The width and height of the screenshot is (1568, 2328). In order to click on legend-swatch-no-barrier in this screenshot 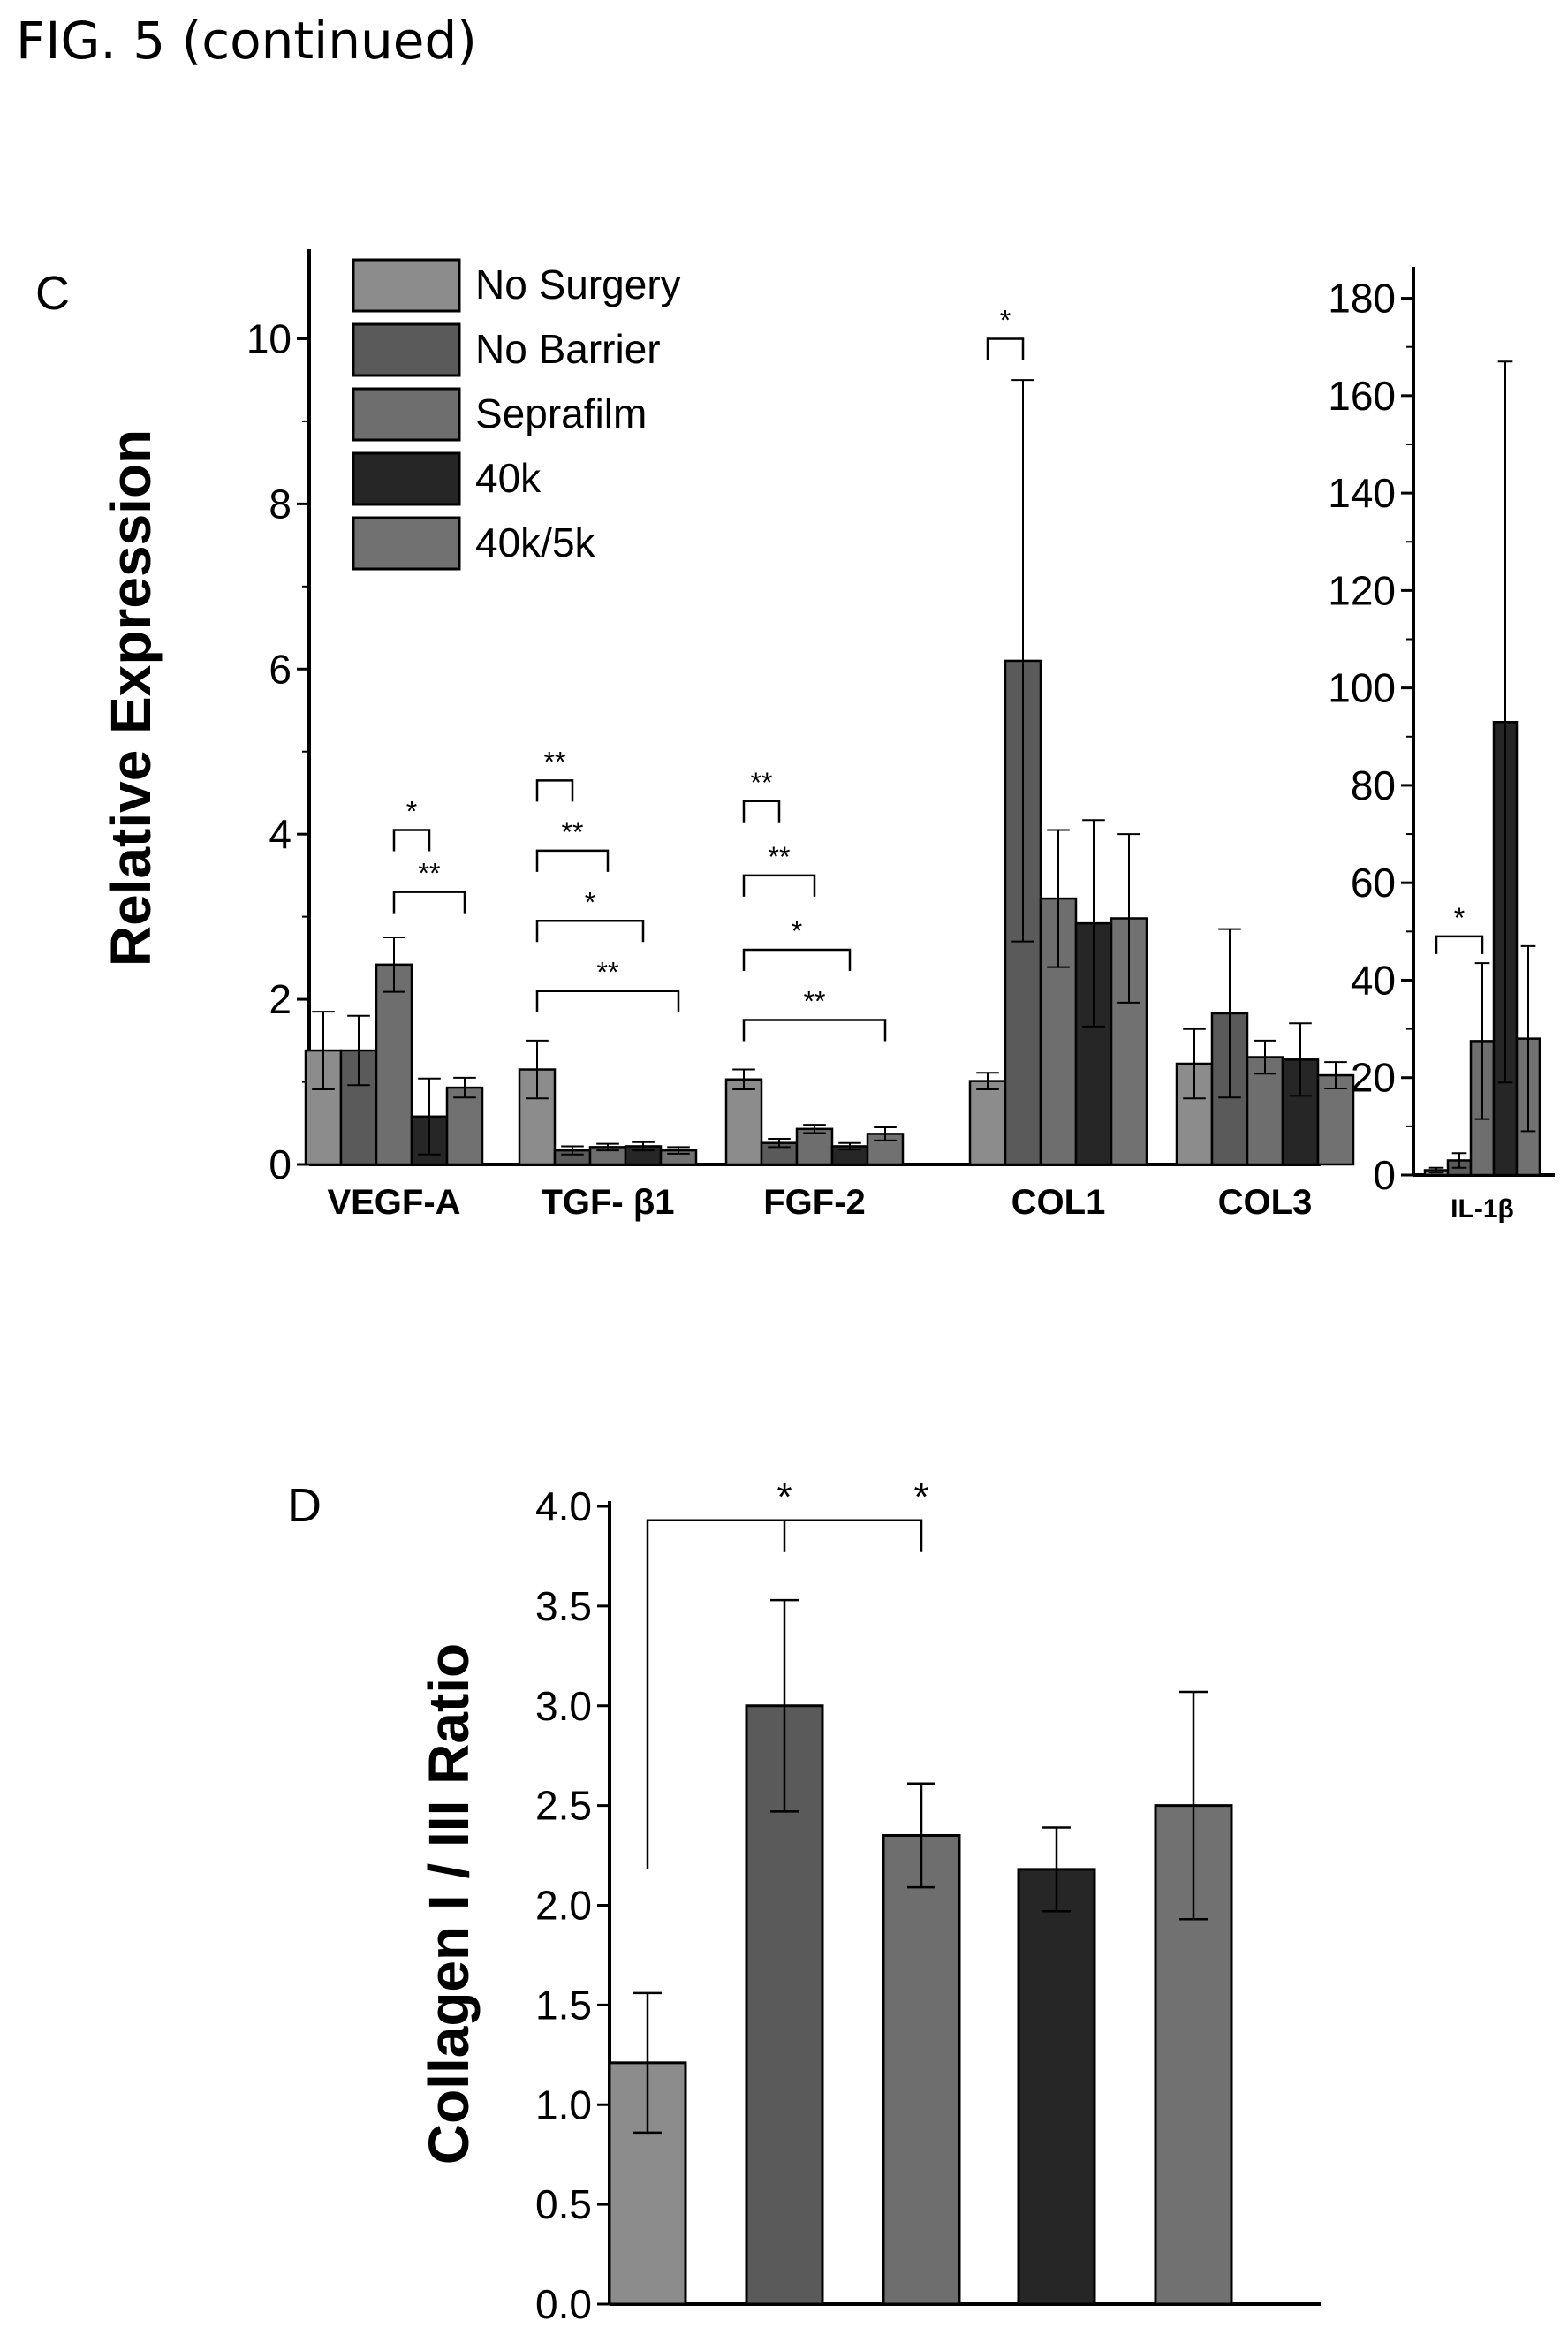, I will do `click(406, 349)`.